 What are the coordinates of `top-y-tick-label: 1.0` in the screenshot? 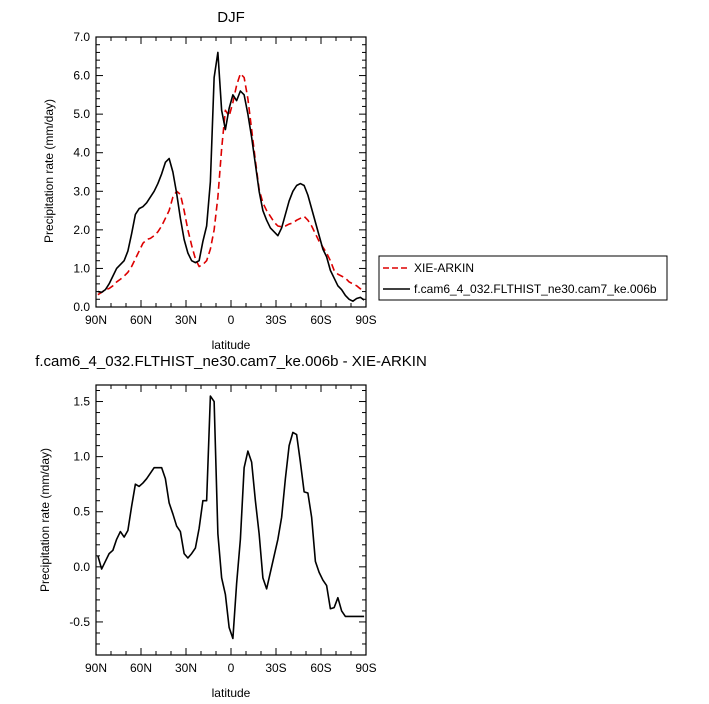 It's located at (81, 268).